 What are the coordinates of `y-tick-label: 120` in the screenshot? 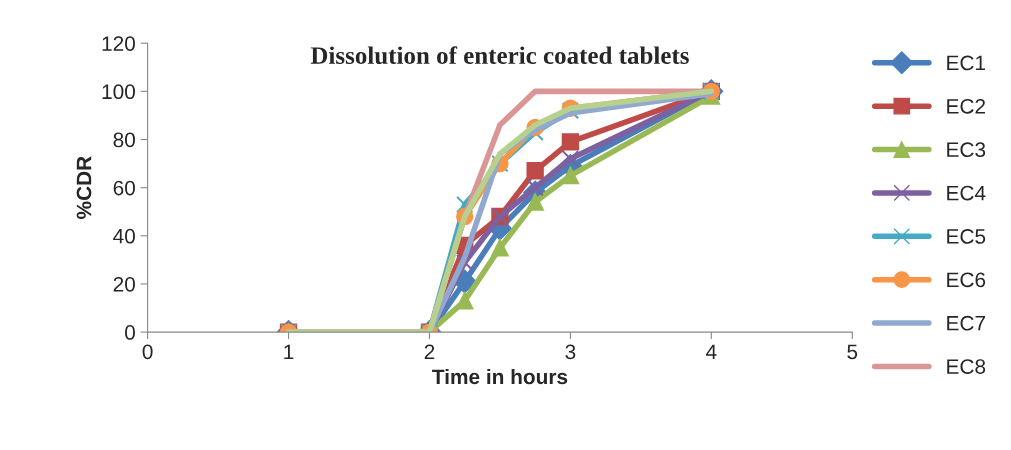 It's located at (118, 43).